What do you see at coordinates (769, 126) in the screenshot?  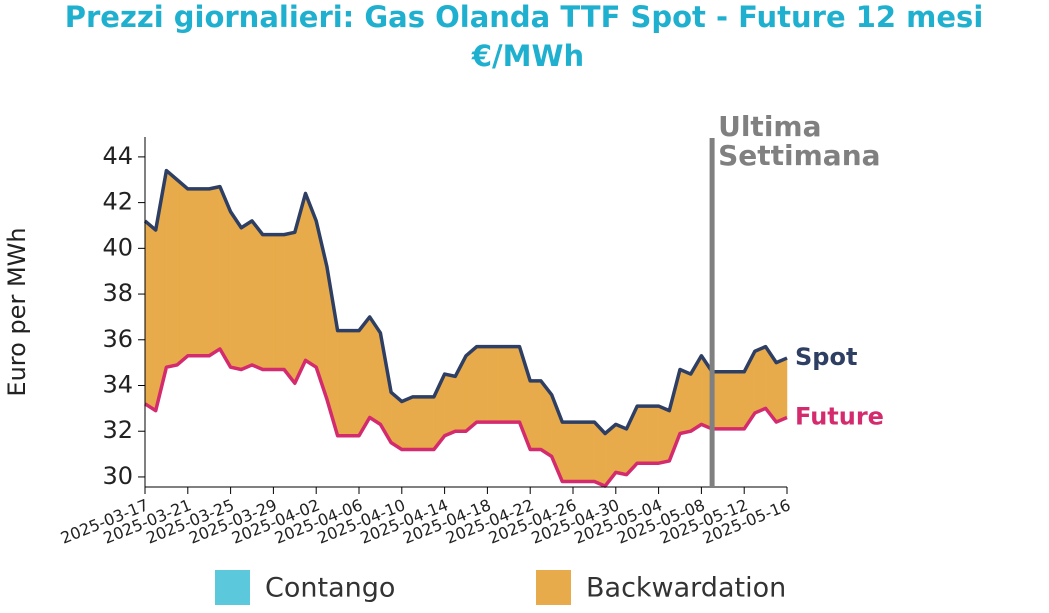 I see `annotation: Ultima` at bounding box center [769, 126].